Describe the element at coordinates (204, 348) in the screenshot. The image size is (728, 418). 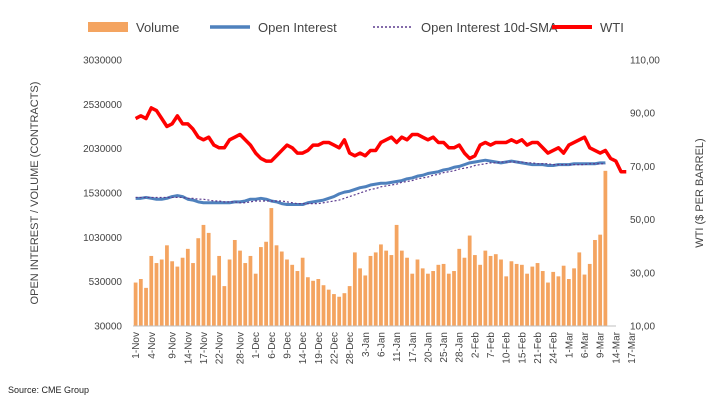
I see `x-tick-label: 17-Nov` at that location.